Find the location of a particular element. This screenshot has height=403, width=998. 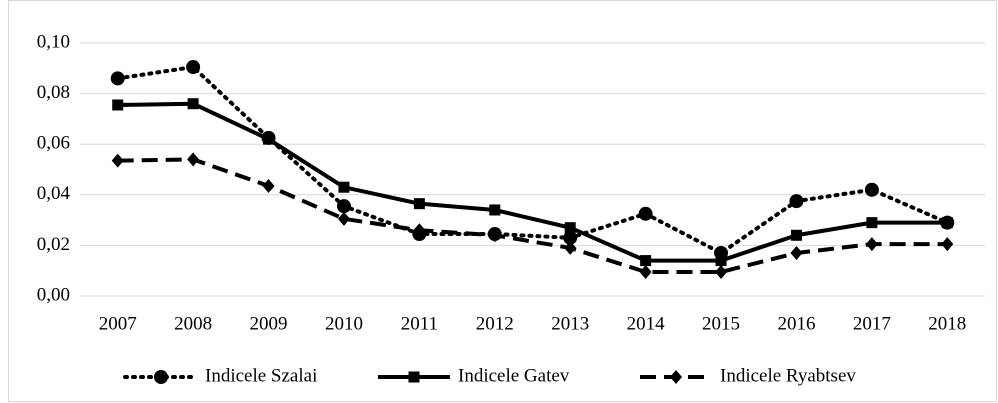

x-tick-label: 2010 is located at coordinates (344, 323).